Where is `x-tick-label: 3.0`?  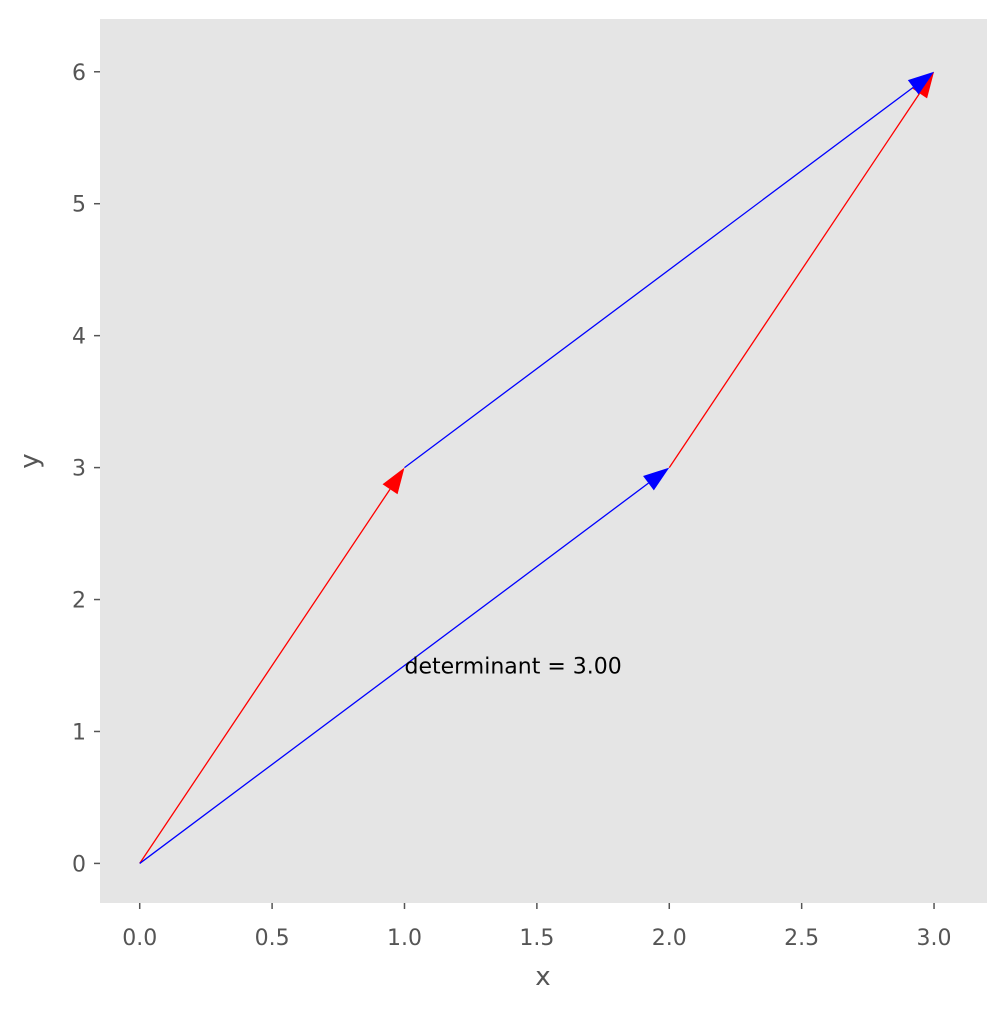
x-tick-label: 3.0 is located at coordinates (934, 938).